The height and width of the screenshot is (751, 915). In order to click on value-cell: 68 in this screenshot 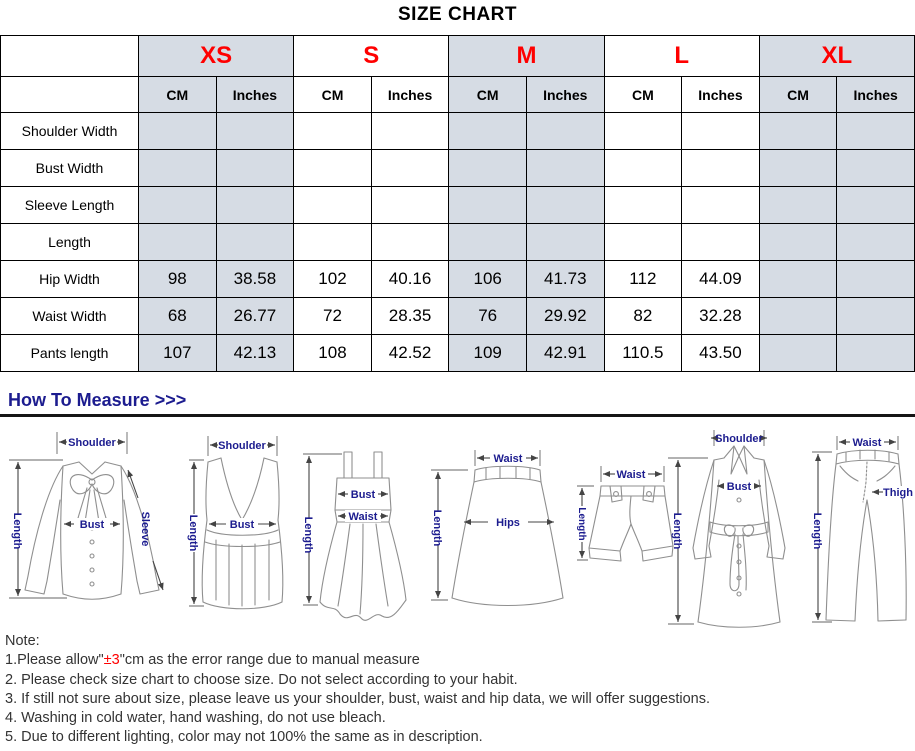, I will do `click(177, 316)`.